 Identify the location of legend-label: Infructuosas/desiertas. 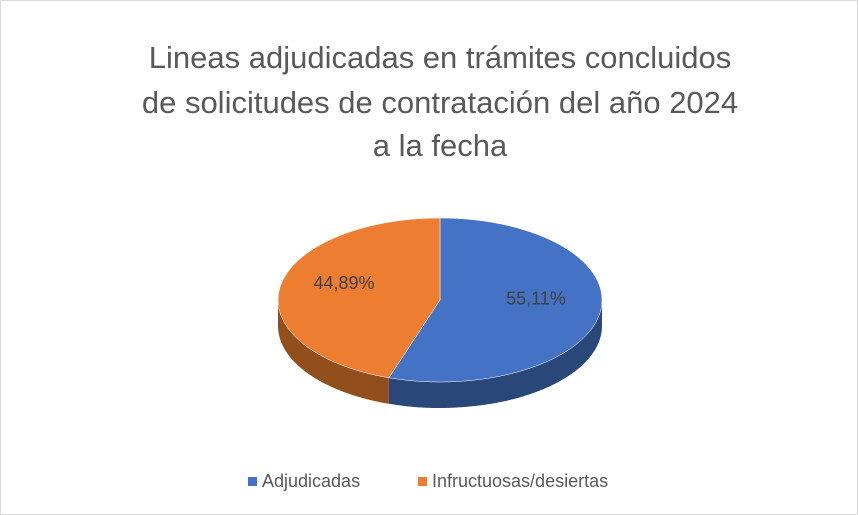
(520, 481).